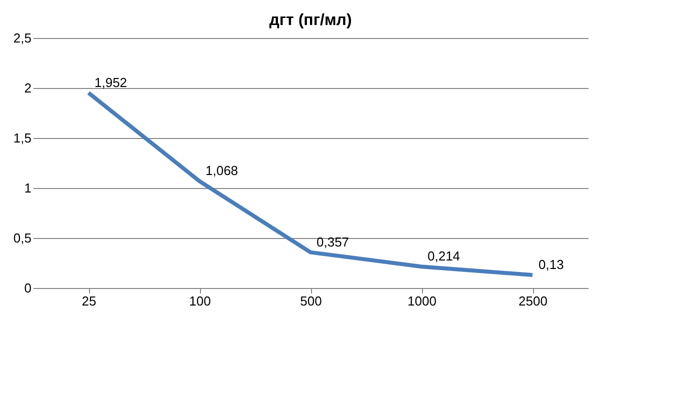 This screenshot has height=419, width=681. What do you see at coordinates (551, 264) in the screenshot?
I see `data-label: 0,13` at bounding box center [551, 264].